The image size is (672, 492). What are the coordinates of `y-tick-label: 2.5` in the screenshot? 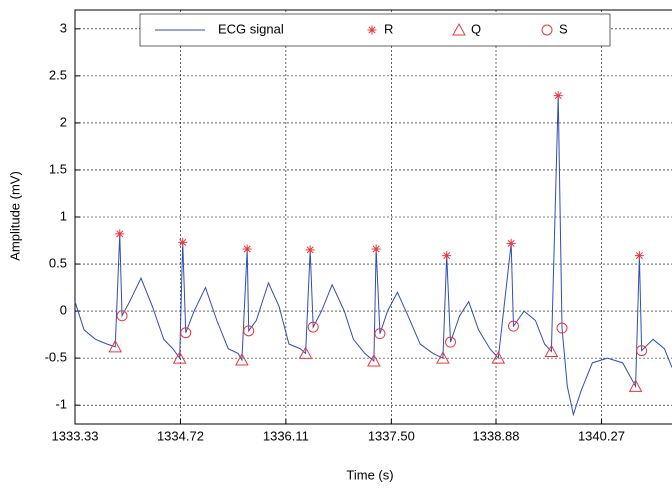 It's located at (58, 74).